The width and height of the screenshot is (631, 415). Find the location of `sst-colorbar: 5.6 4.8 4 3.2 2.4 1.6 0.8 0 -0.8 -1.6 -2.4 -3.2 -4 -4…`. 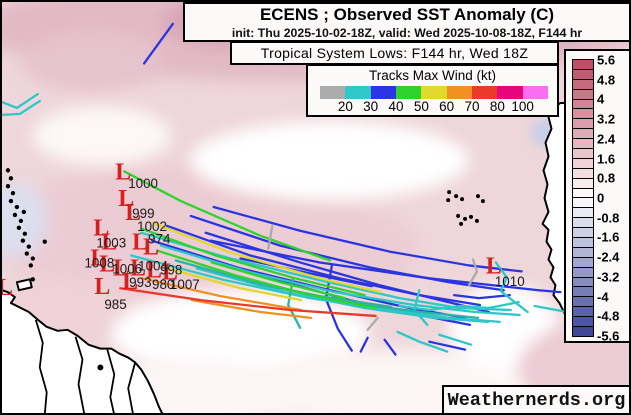

sst-colorbar: 5.6 4.8 4 3.2 2.4 1.6 0.8 0 -0.8 -1.6 -2.4 -3.2 -4 -4… is located at coordinates (596, 196).